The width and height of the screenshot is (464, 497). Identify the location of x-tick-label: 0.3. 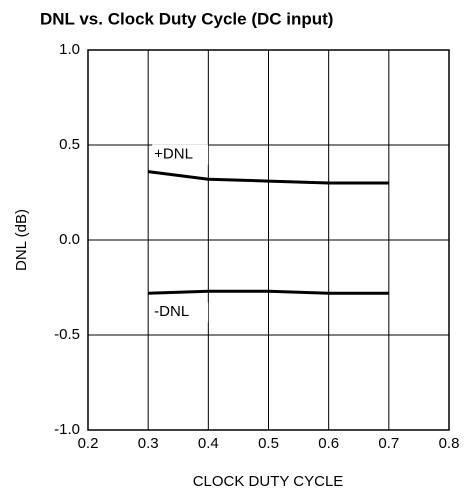
(148, 443).